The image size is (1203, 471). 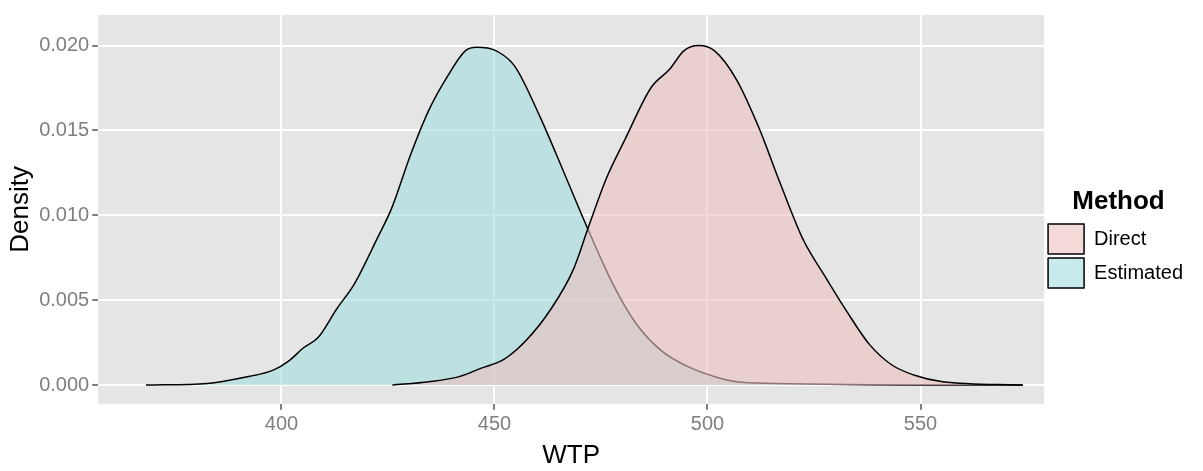 I want to click on y-tick-label: 0.000, so click(x=64, y=383).